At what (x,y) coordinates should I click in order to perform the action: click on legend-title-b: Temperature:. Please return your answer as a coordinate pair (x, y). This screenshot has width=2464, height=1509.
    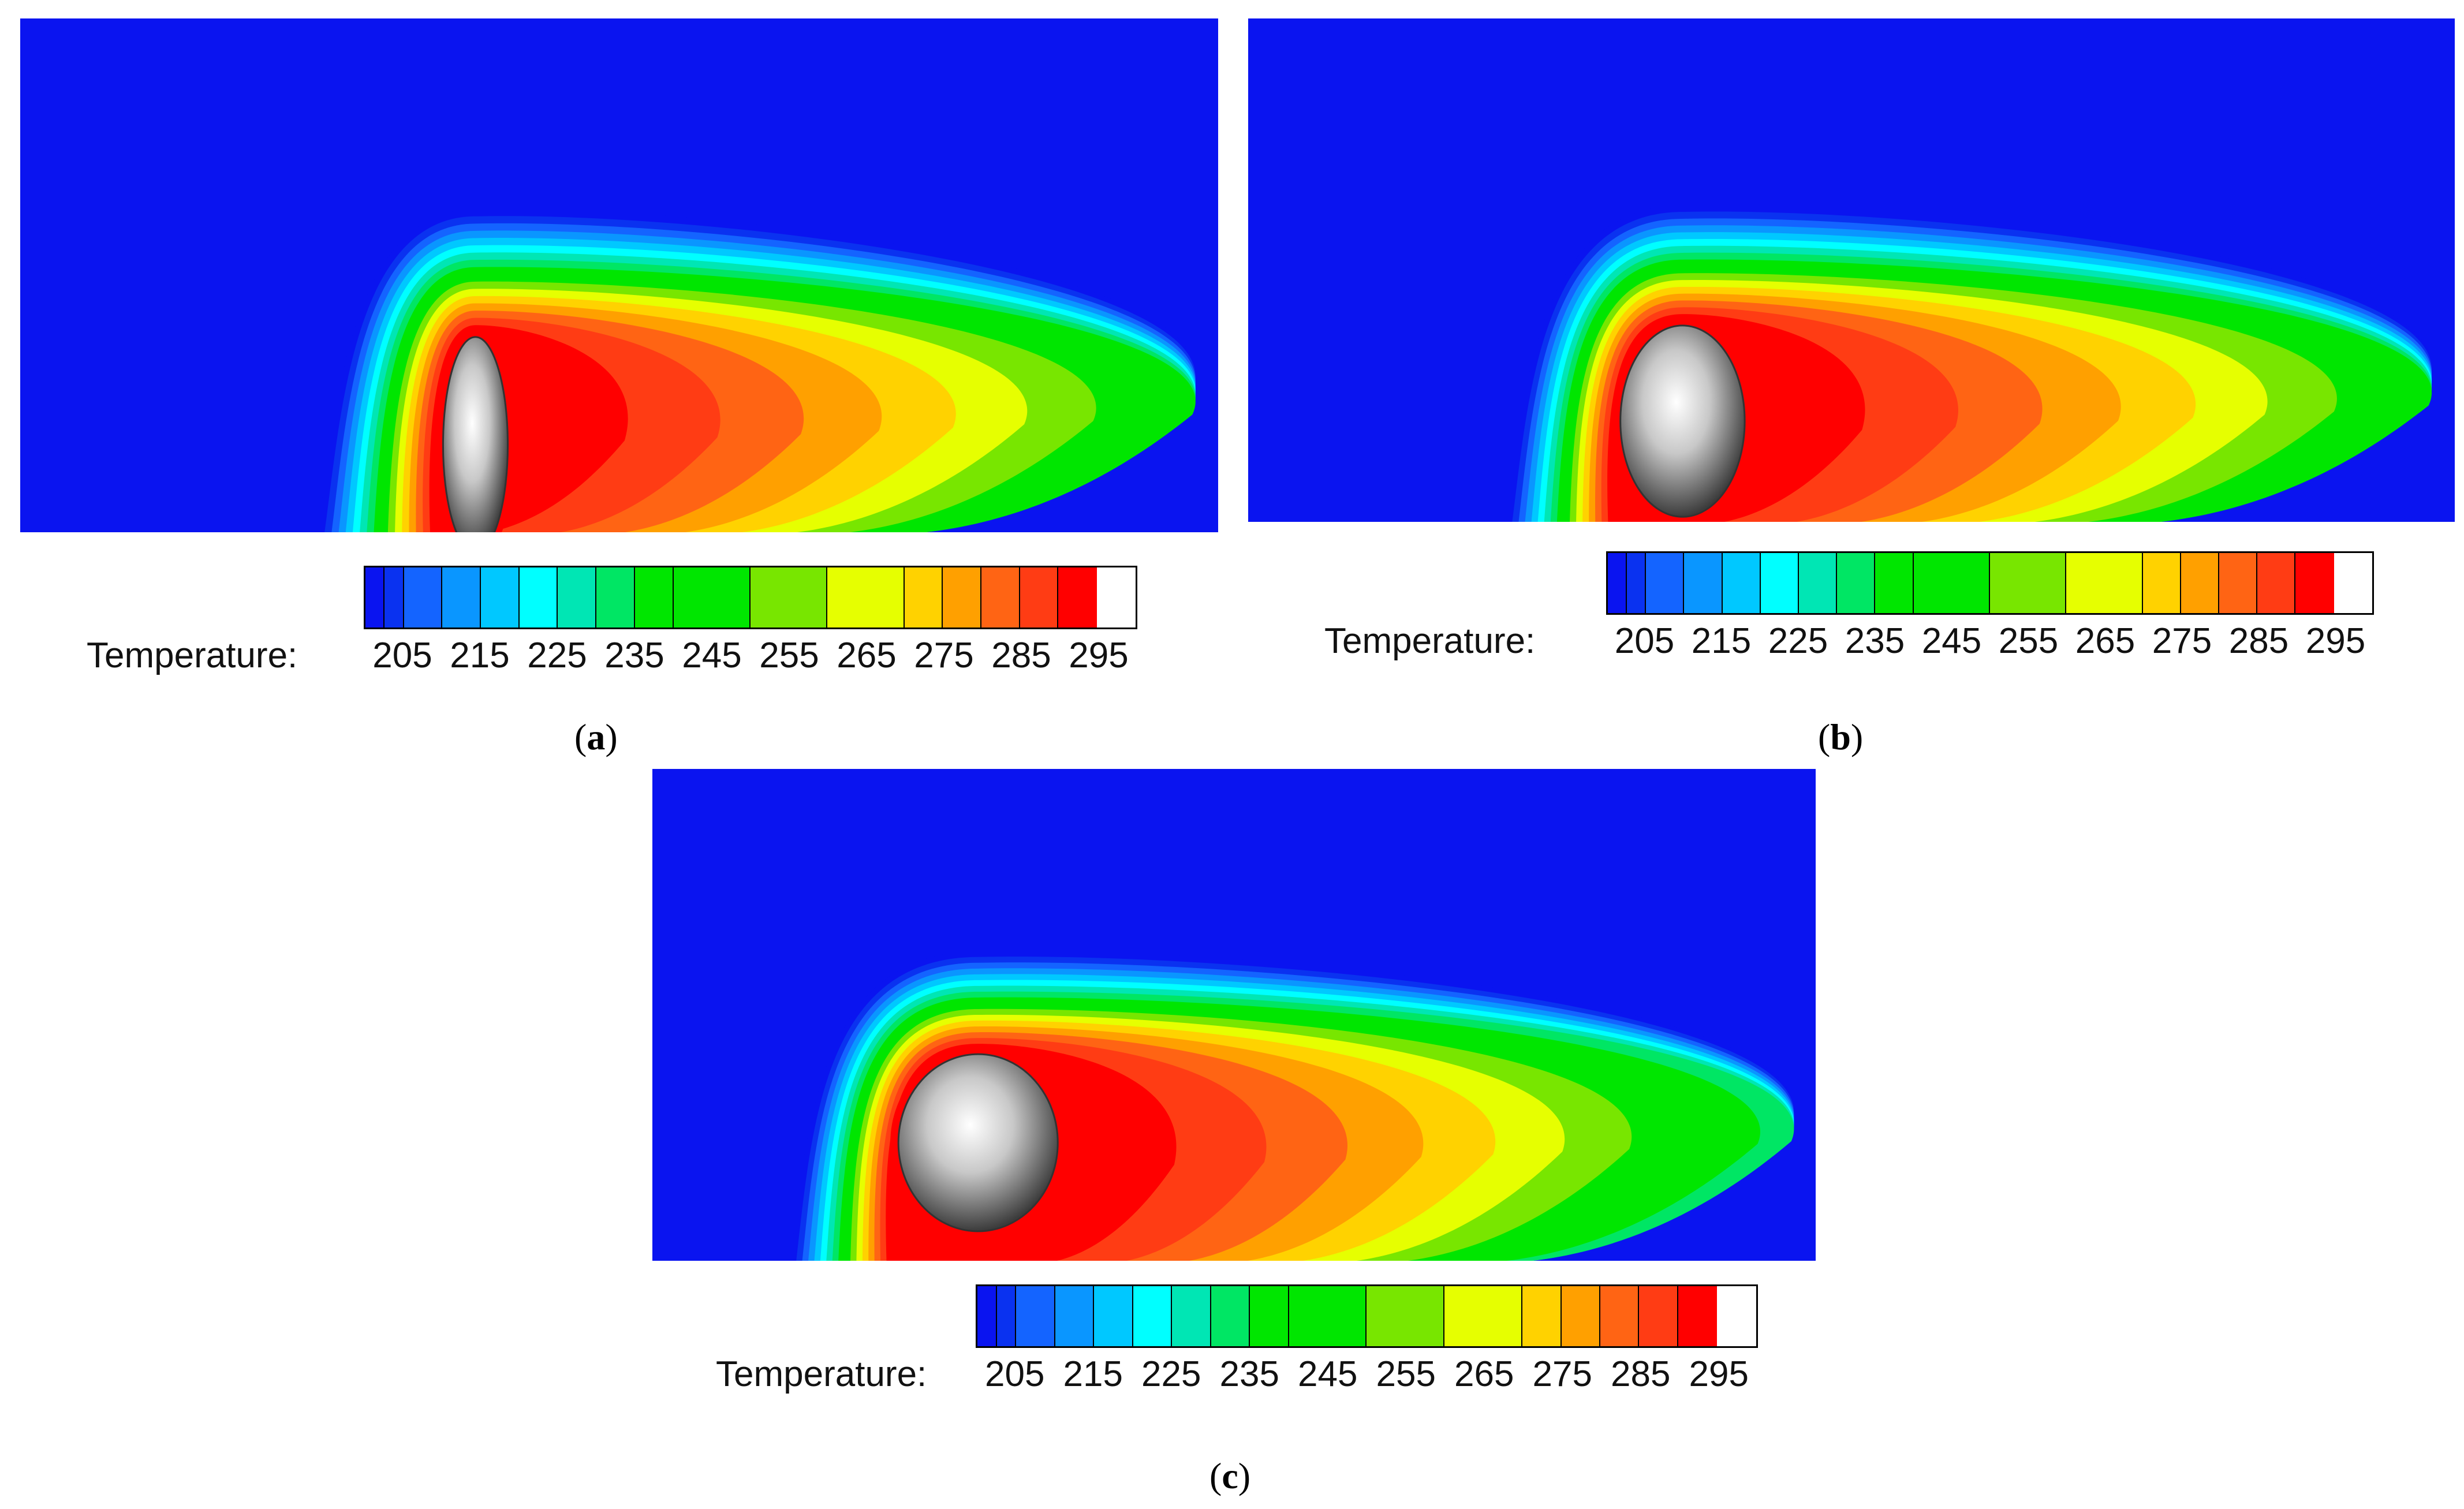
    Looking at the image, I should click on (1430, 641).